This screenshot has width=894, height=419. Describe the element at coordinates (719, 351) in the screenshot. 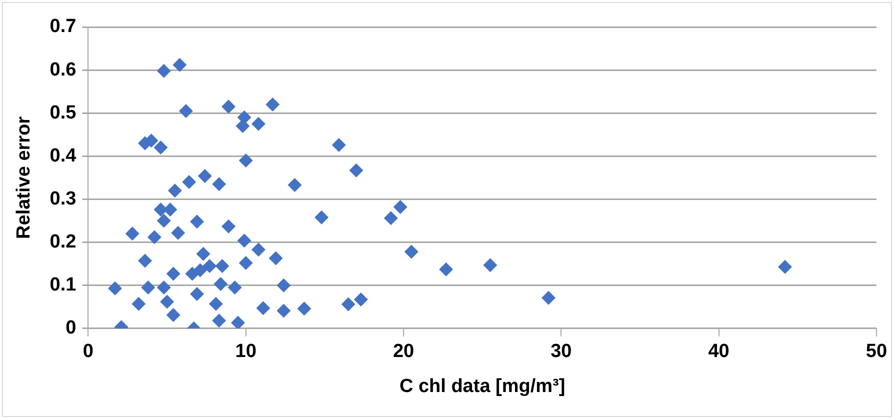

I see `x-tick-label: 40` at that location.